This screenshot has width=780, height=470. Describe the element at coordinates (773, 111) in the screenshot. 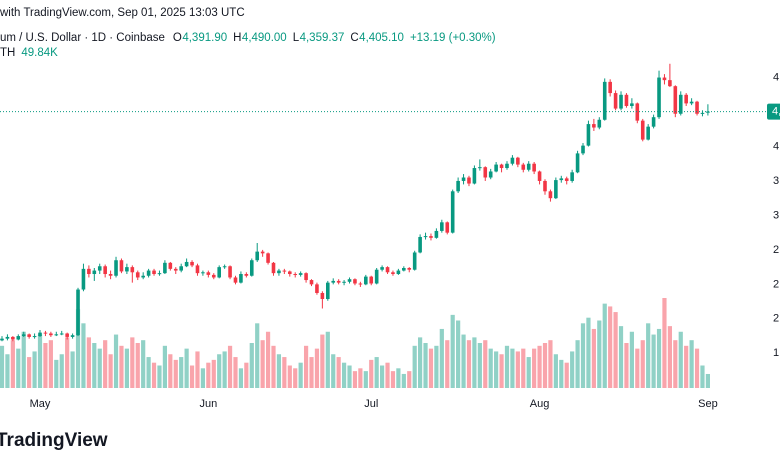

I see `last-price-box` at that location.